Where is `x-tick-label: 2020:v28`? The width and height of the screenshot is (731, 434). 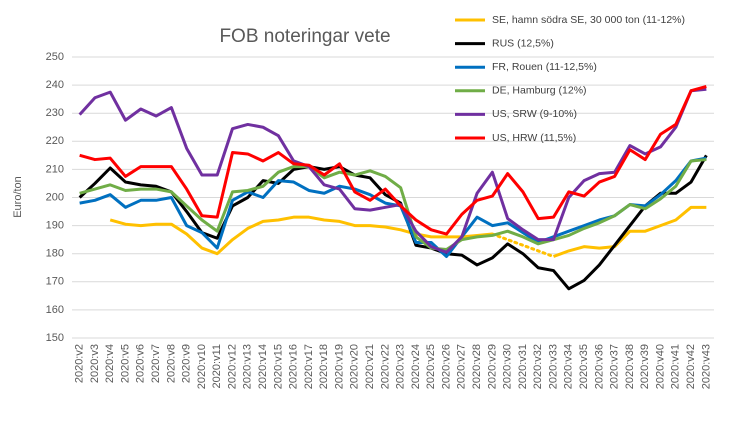 x-tick-label: 2020:v28 is located at coordinates (477, 366).